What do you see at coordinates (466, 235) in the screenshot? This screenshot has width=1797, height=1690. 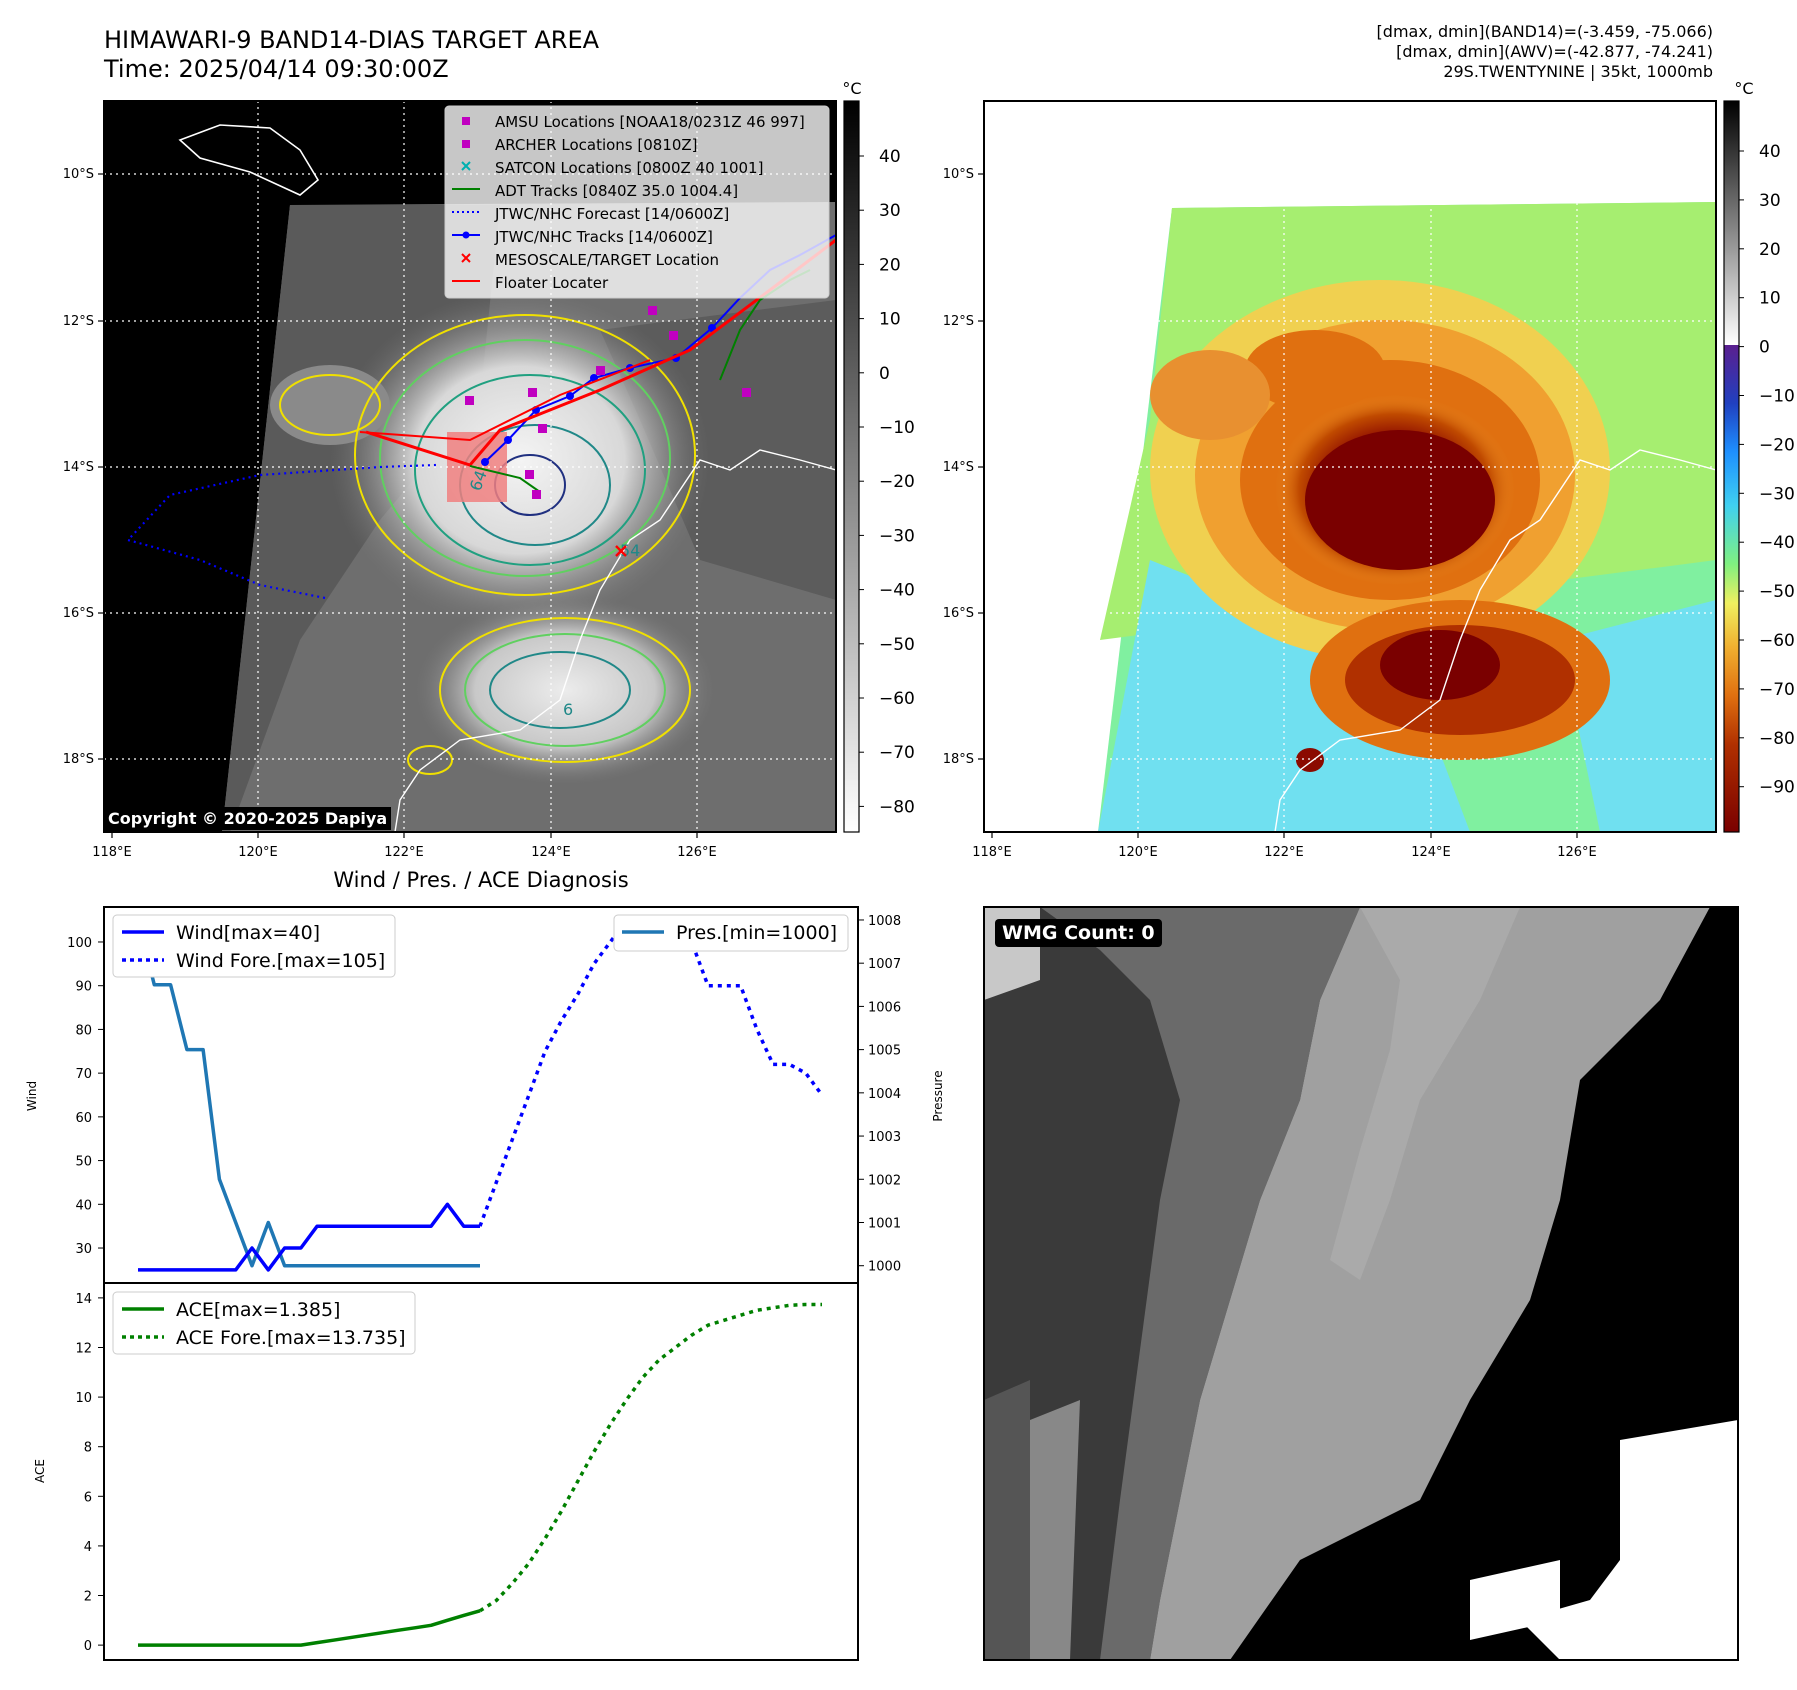 I see `legend-tracks-marker` at bounding box center [466, 235].